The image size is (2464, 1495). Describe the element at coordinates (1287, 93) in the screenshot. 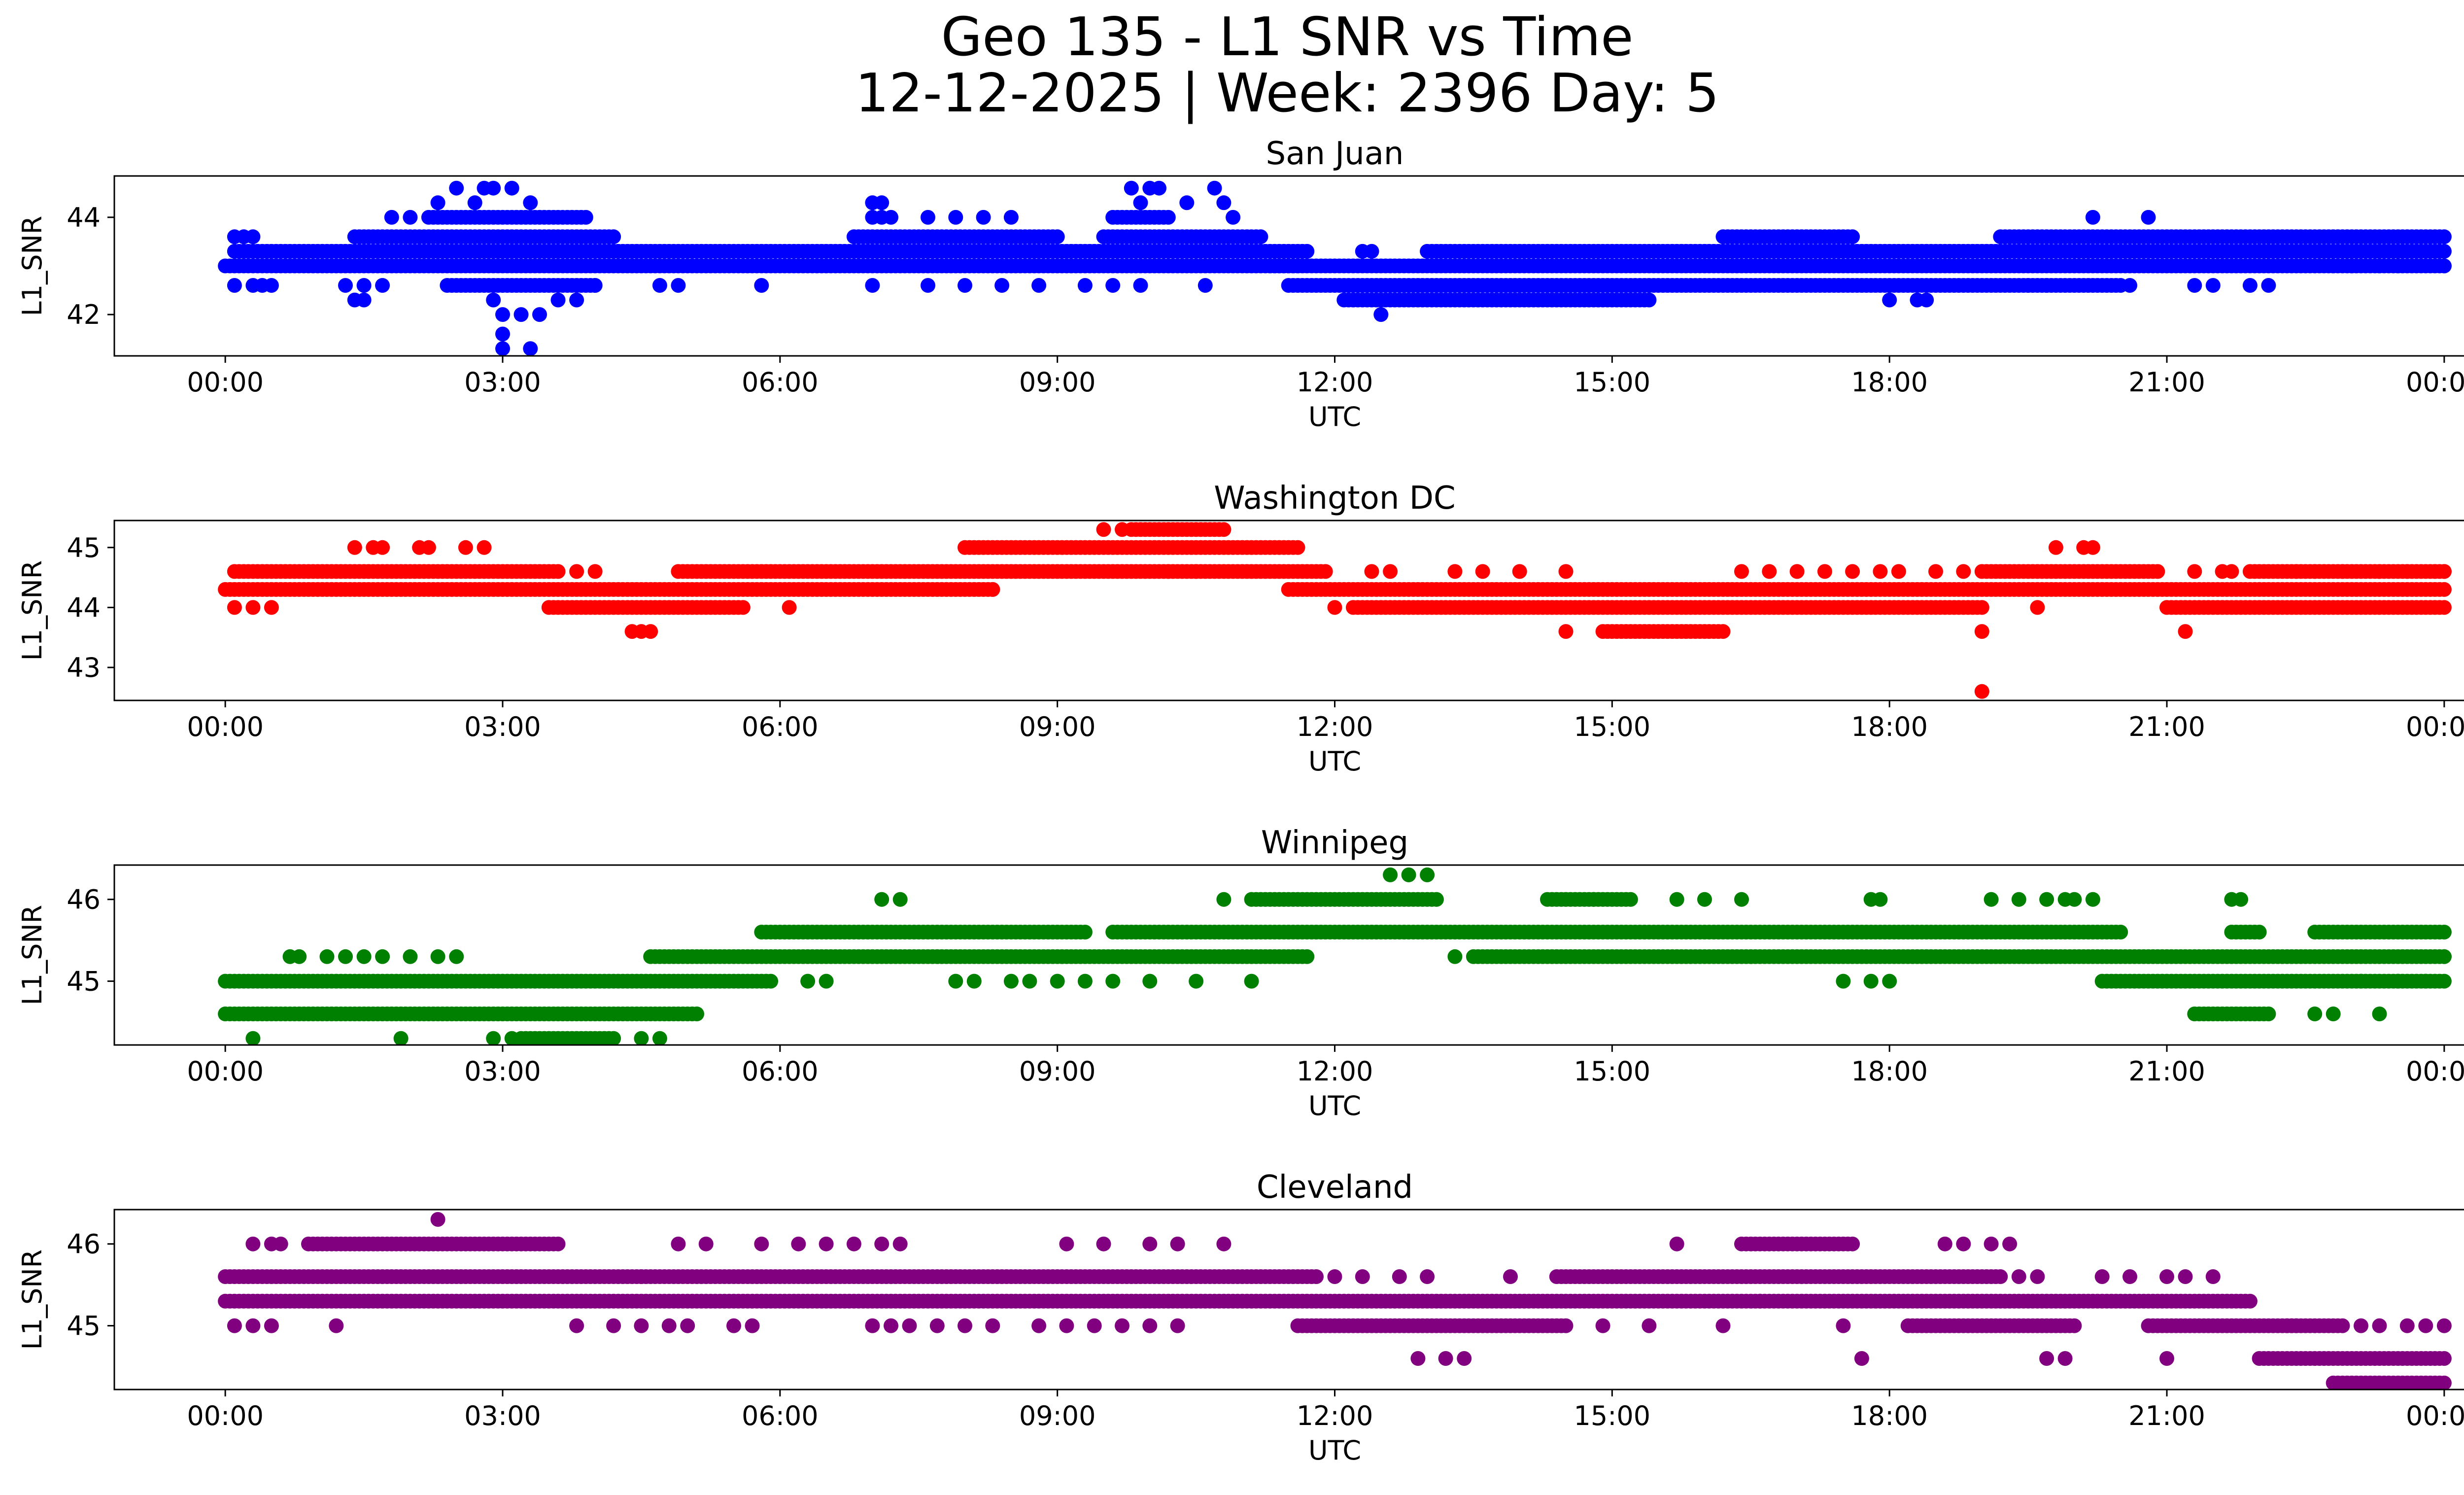

I see `figure-title-line-2: 12-12-2025 | Week: 2396 Day: 5` at that location.